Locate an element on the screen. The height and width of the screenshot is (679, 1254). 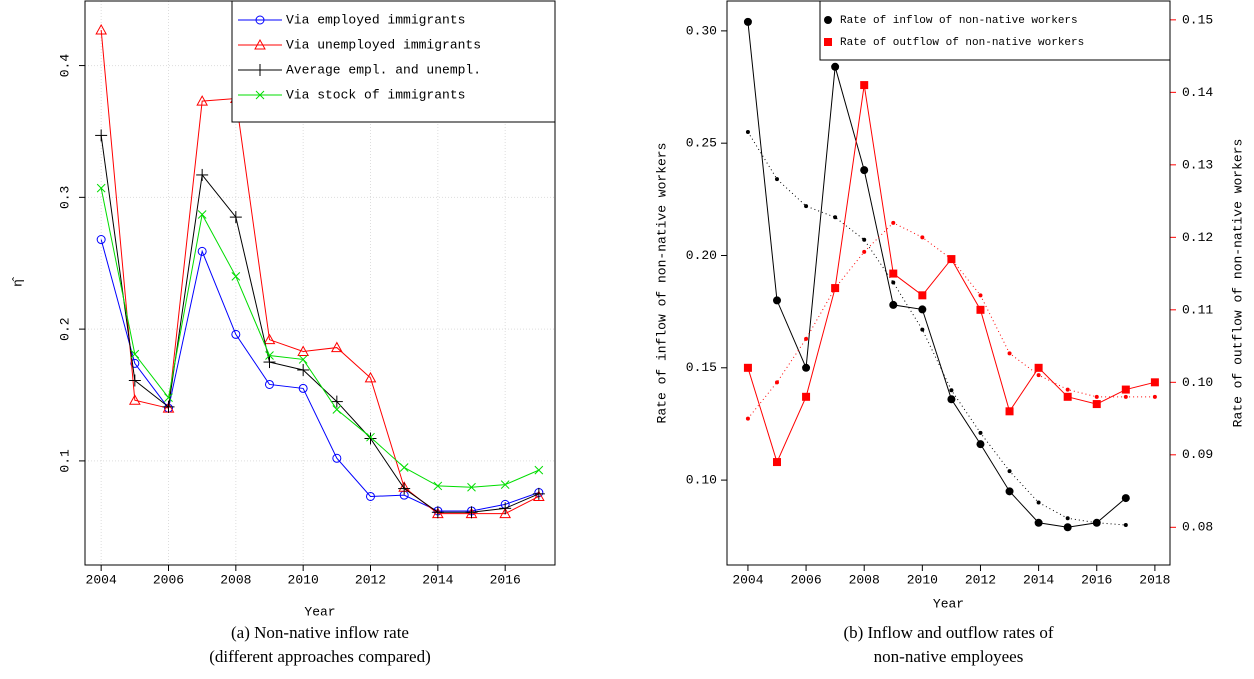
caption: (a) Non-native inflow rate is located at coordinates (320, 632).